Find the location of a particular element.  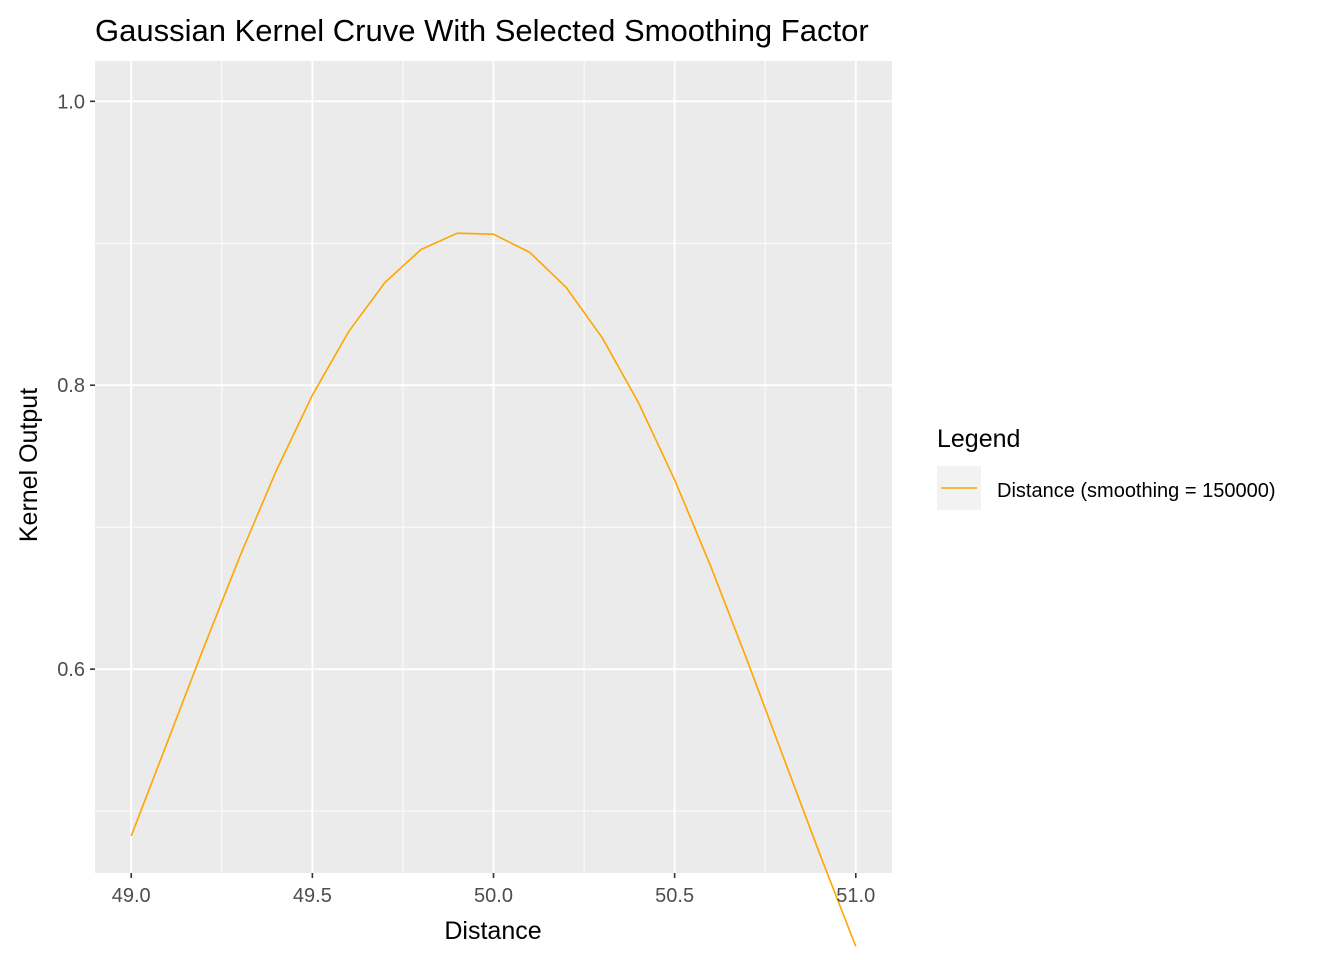

legend-entry-label: Distance (smoothing = 150000) is located at coordinates (1136, 491).